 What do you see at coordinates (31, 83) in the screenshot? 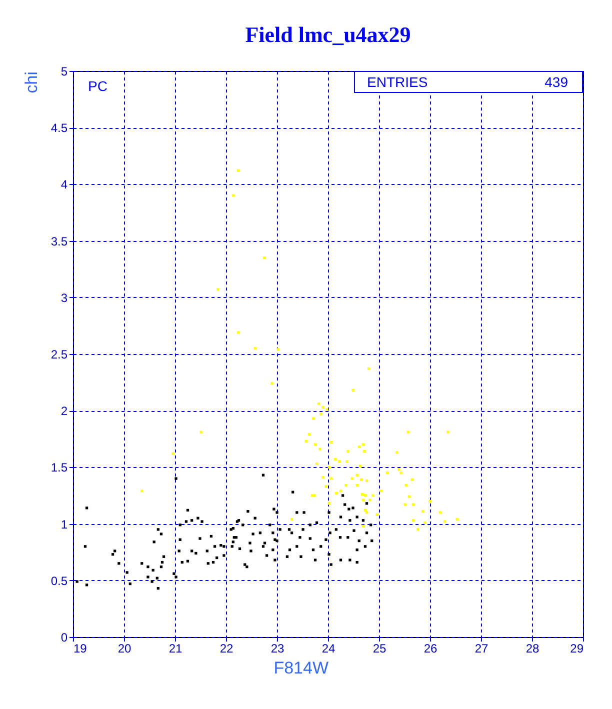
I see `y-axis-title: chi` at bounding box center [31, 83].